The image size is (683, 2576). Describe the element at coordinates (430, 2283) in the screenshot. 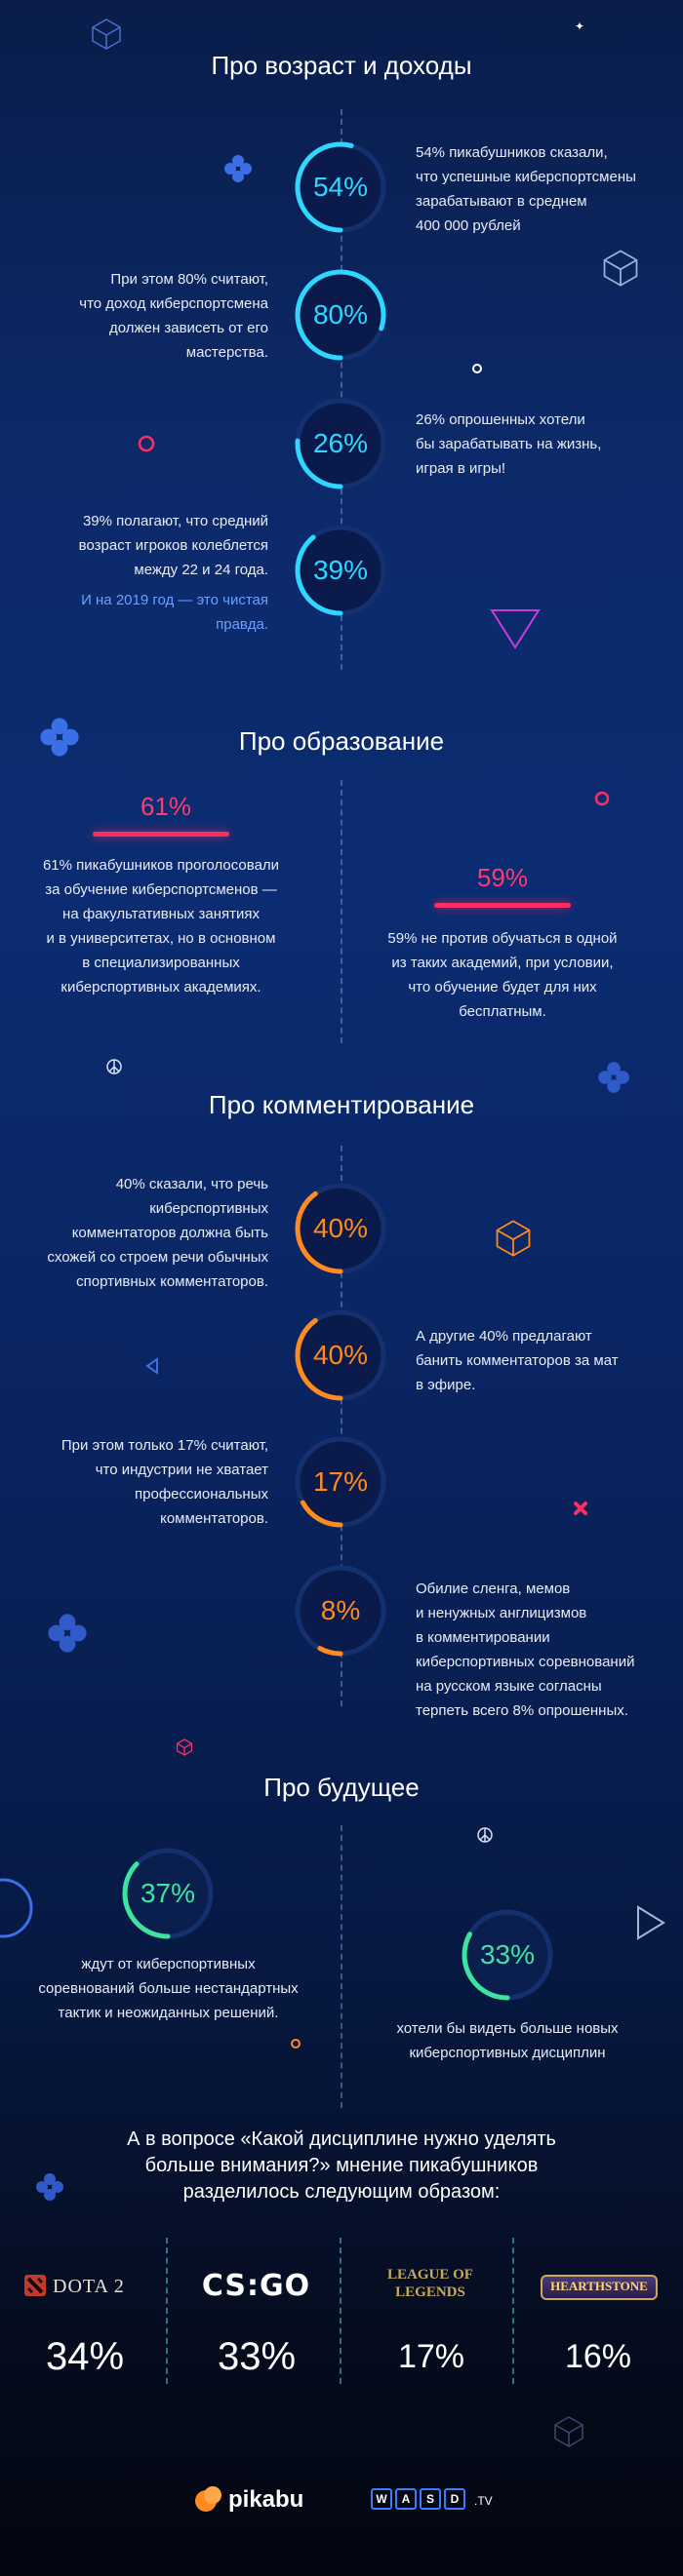

I see `lol-logo: LEAGUE OF LEGENDS` at that location.